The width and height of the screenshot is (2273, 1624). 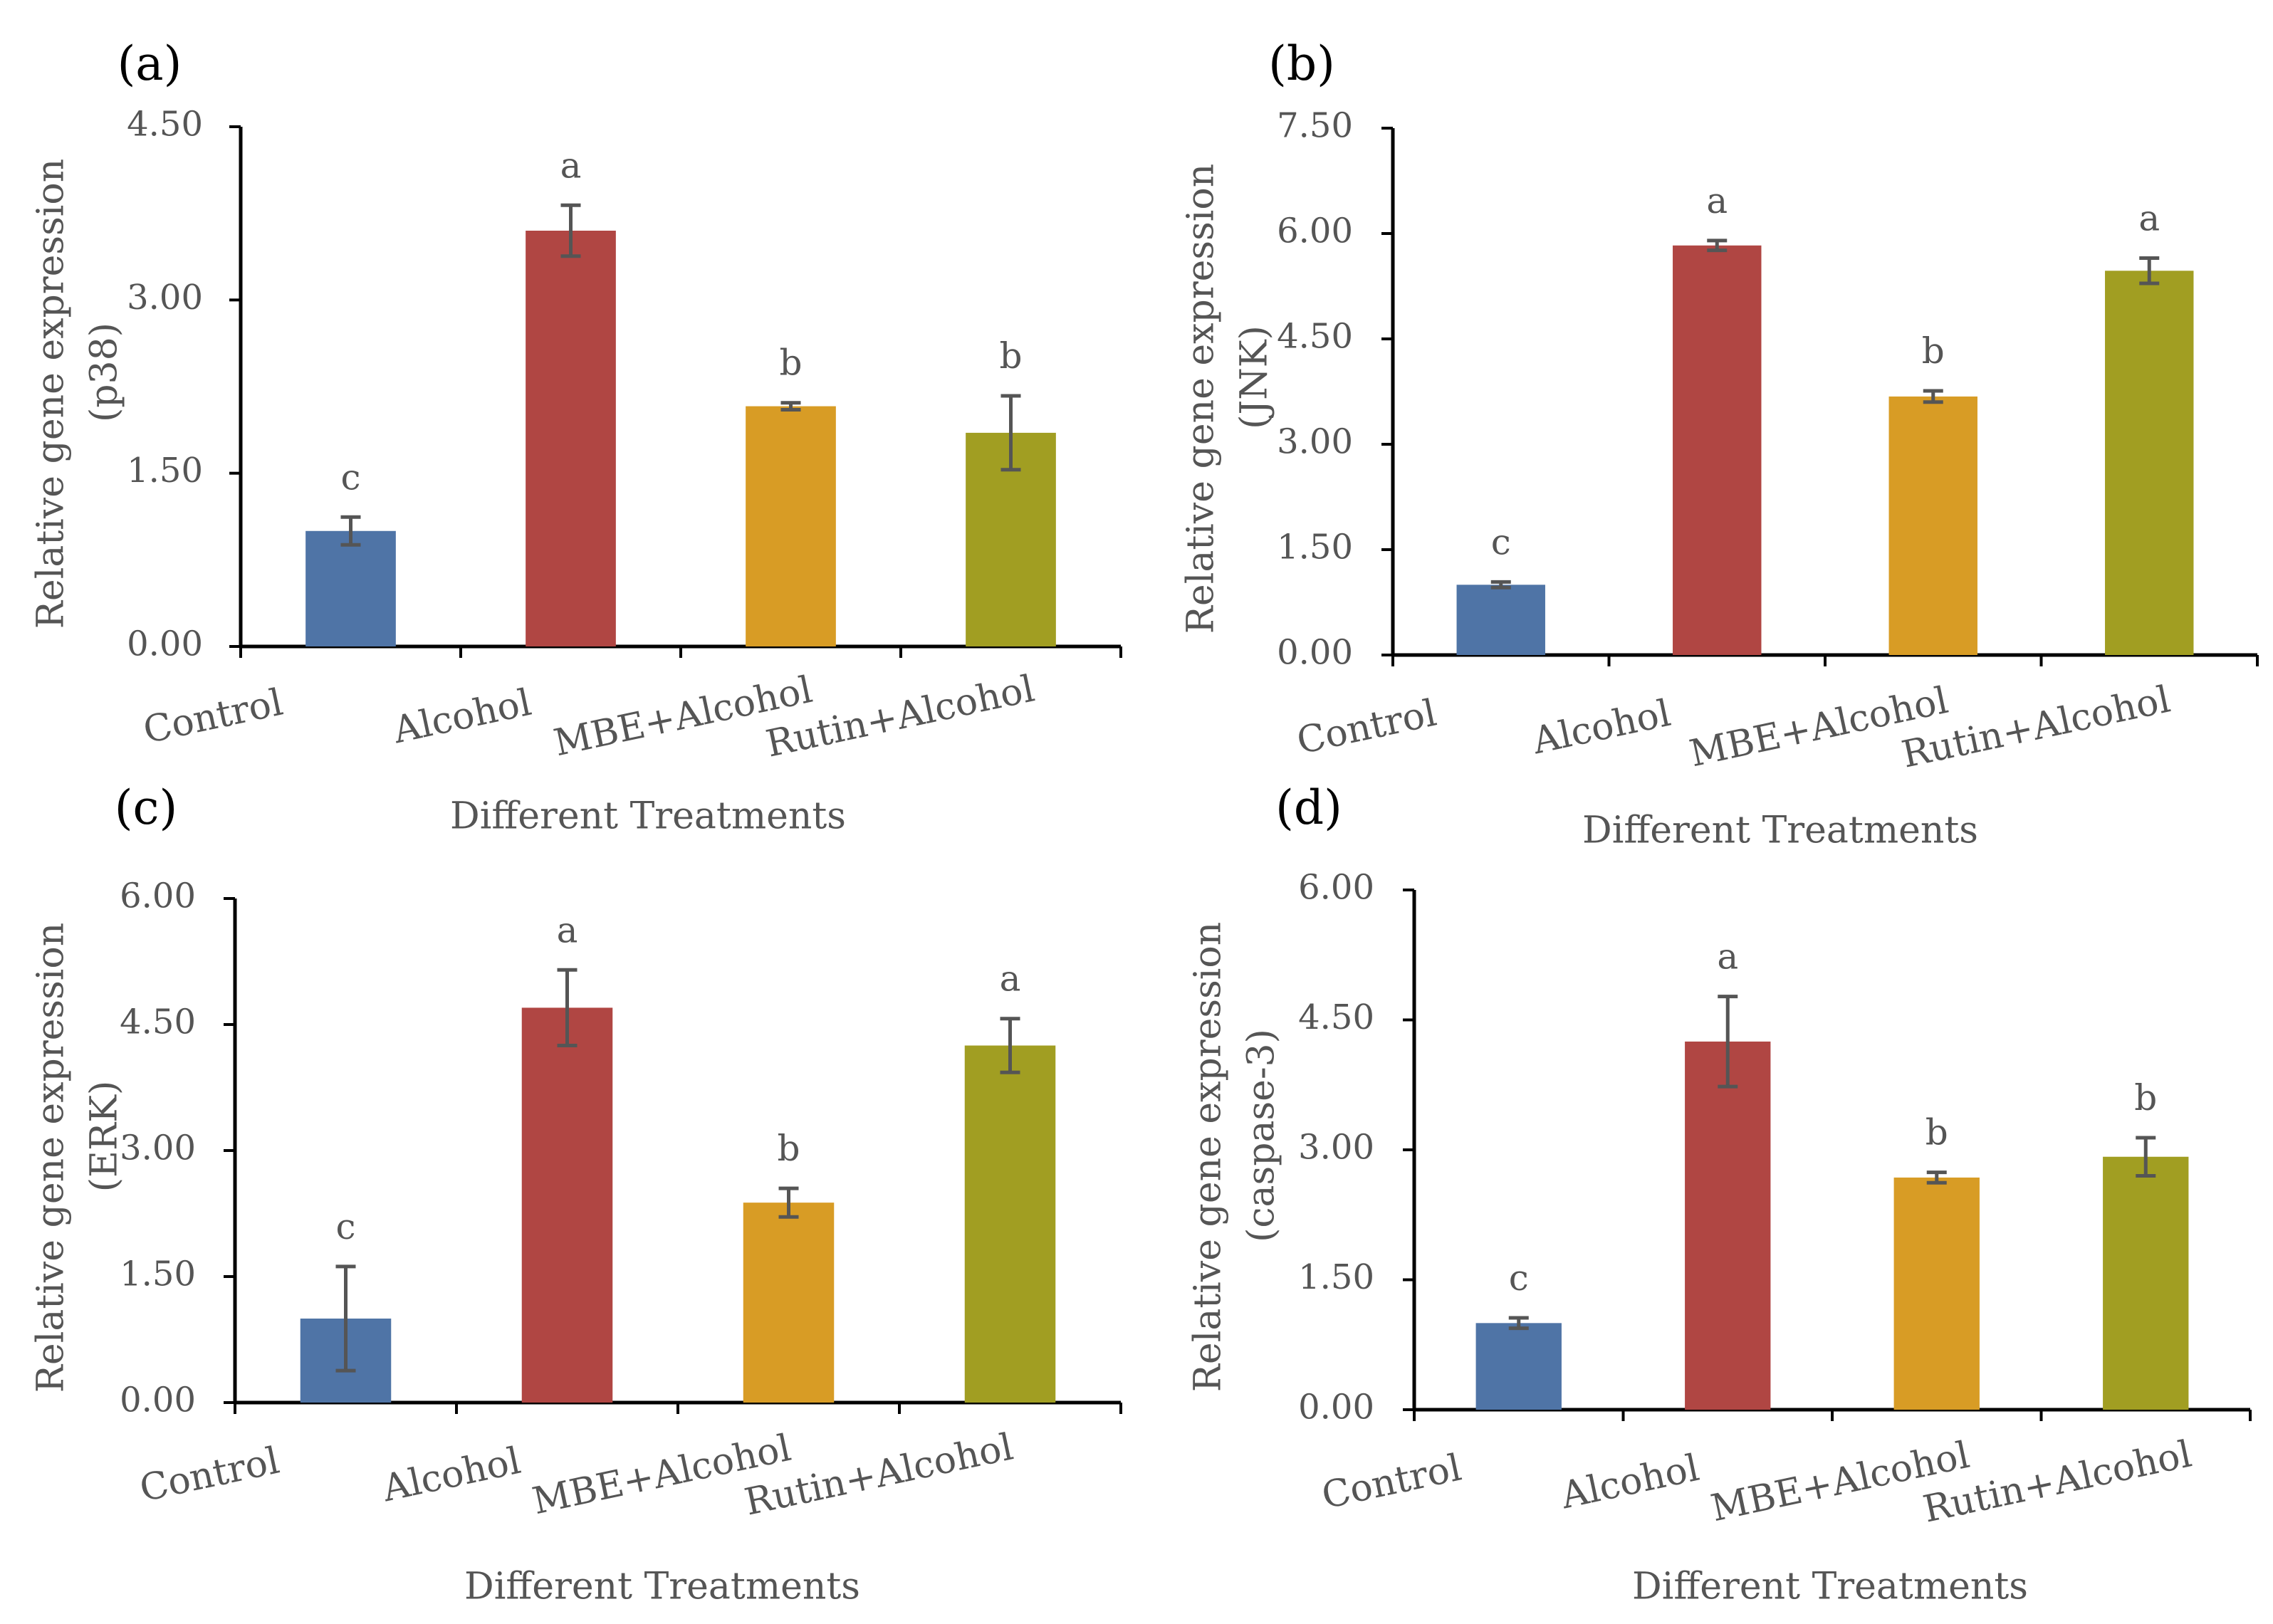 What do you see at coordinates (1315, 126) in the screenshot?
I see `y-tick-label: 7.50` at bounding box center [1315, 126].